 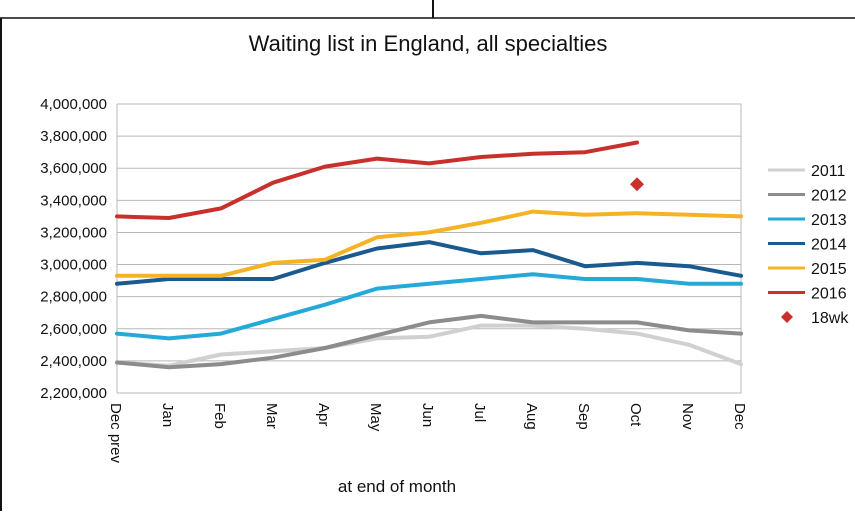 I want to click on series-line-2015, so click(x=429, y=243).